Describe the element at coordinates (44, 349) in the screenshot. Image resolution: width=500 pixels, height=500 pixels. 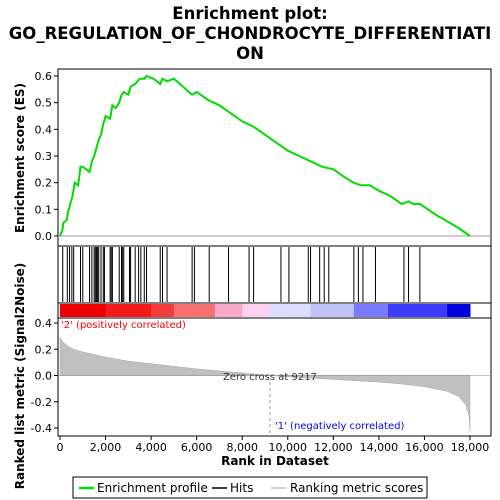
I see `metric-y-tick-label: 0.2` at that location.